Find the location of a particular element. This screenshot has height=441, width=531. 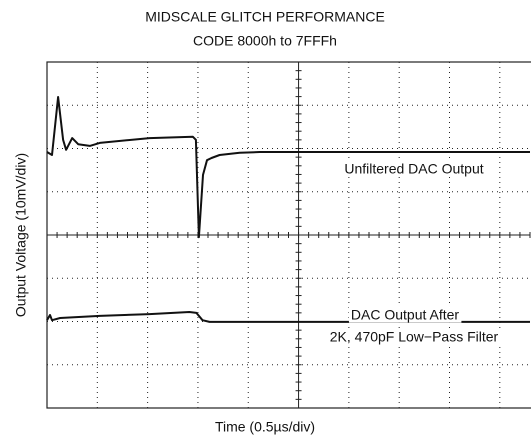

annotation: DAC Output After is located at coordinates (405, 315).